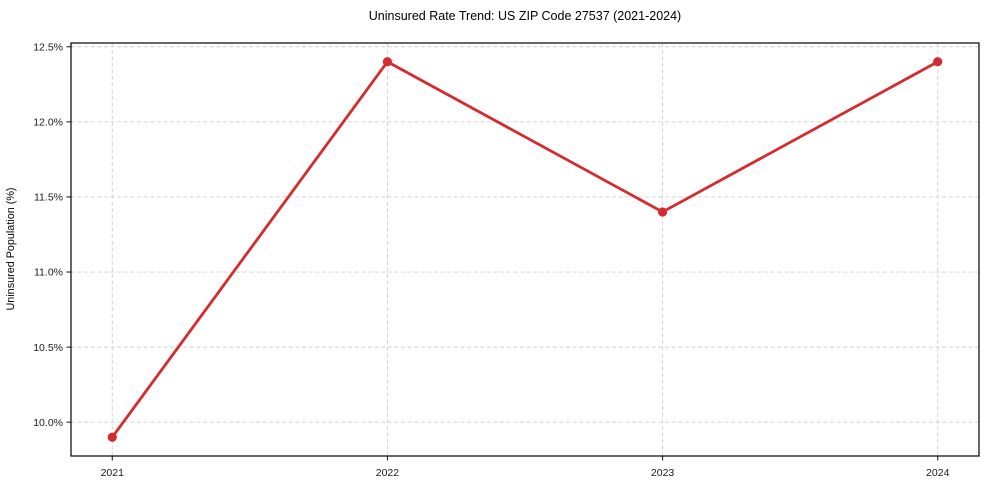 Image resolution: width=989 pixels, height=490 pixels. Describe the element at coordinates (388, 473) in the screenshot. I see `x-tick-label: 2022` at that location.